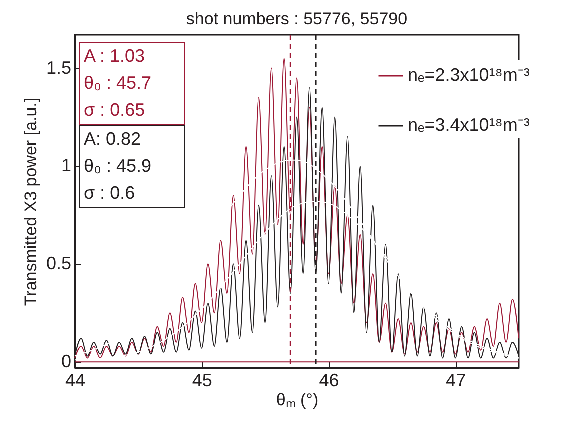  Describe the element at coordinates (469, 125) in the screenshot. I see `legend-label: nₑ=3.4x10¹⁸m⁻³` at that location.